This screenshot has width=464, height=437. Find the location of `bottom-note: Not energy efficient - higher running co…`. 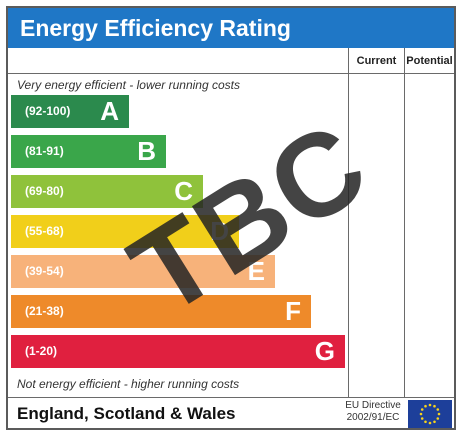

bottom-note: Not energy efficient - higher running co… is located at coordinates (128, 384).